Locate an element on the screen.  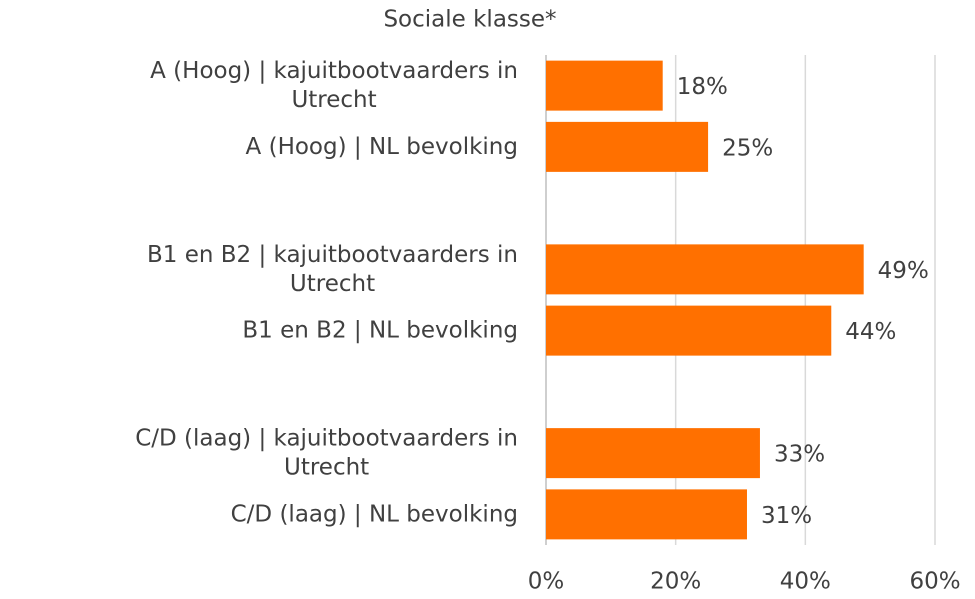
x-tick-label: 0% is located at coordinates (546, 582).